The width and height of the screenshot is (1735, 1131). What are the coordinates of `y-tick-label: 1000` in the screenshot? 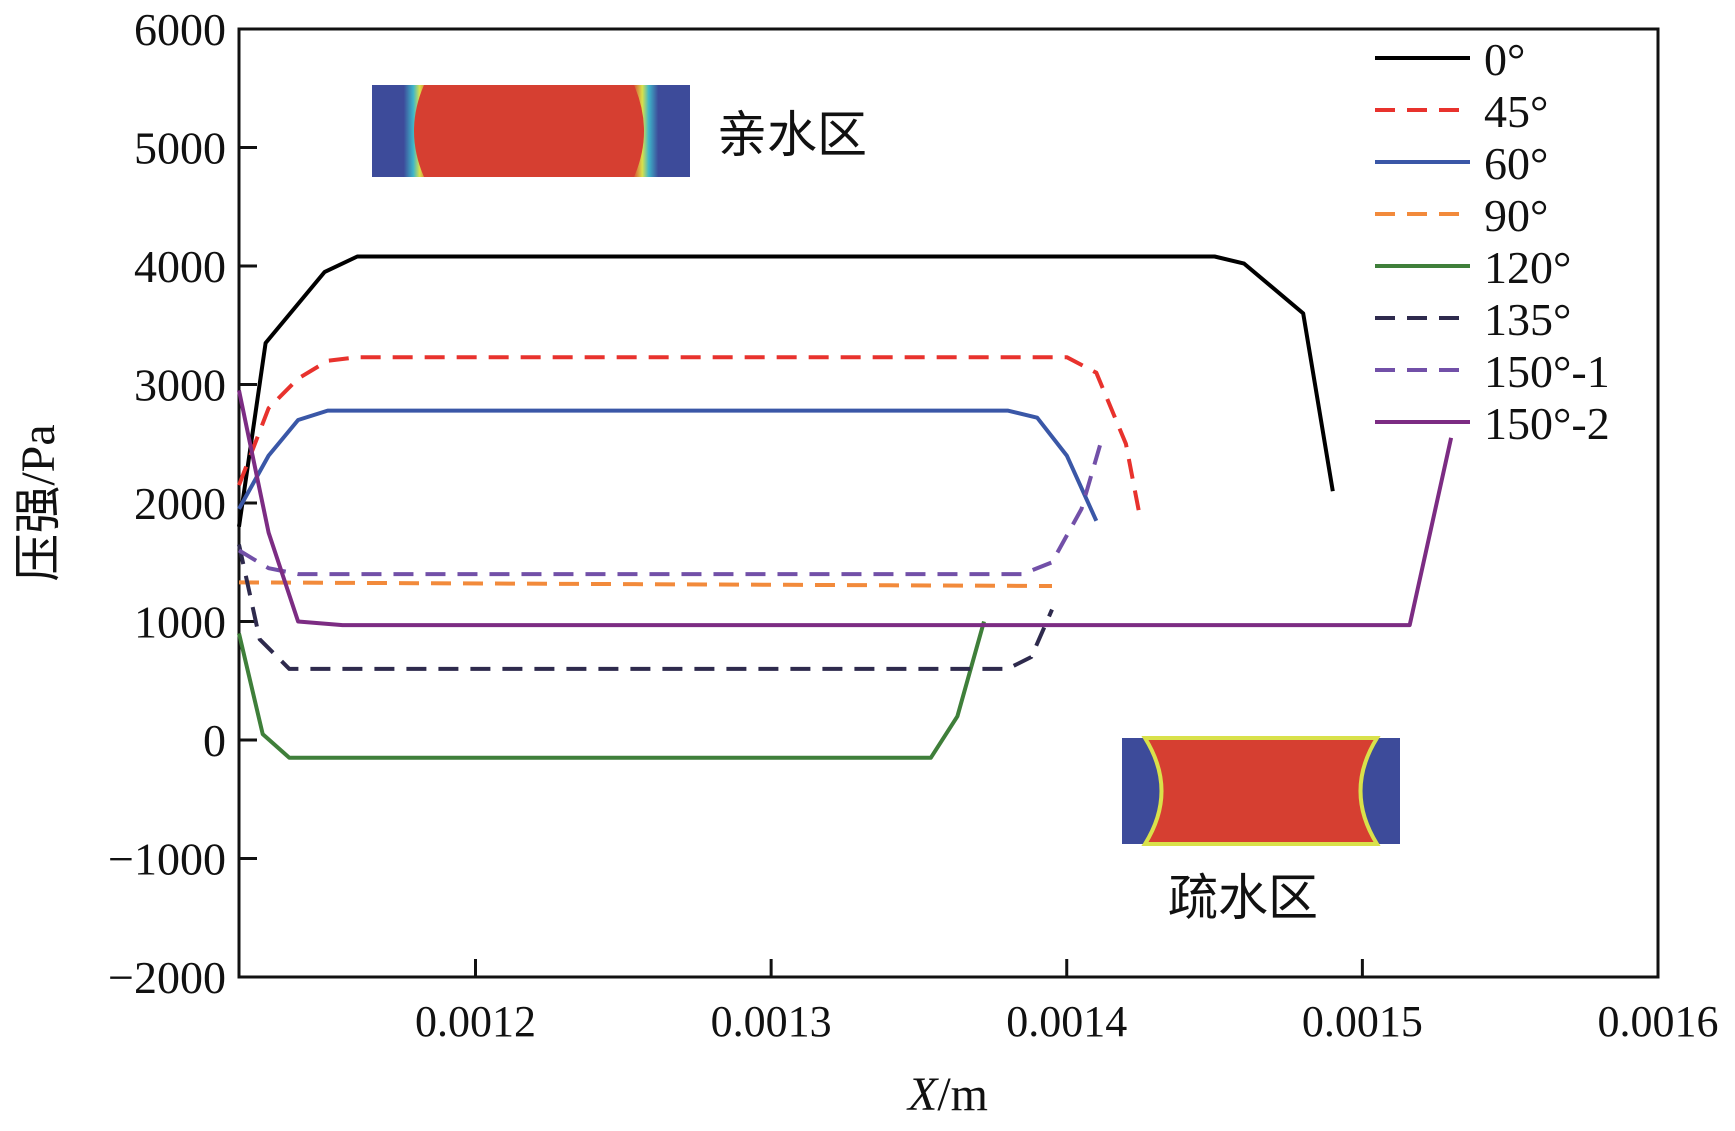 It's located at (180, 622).